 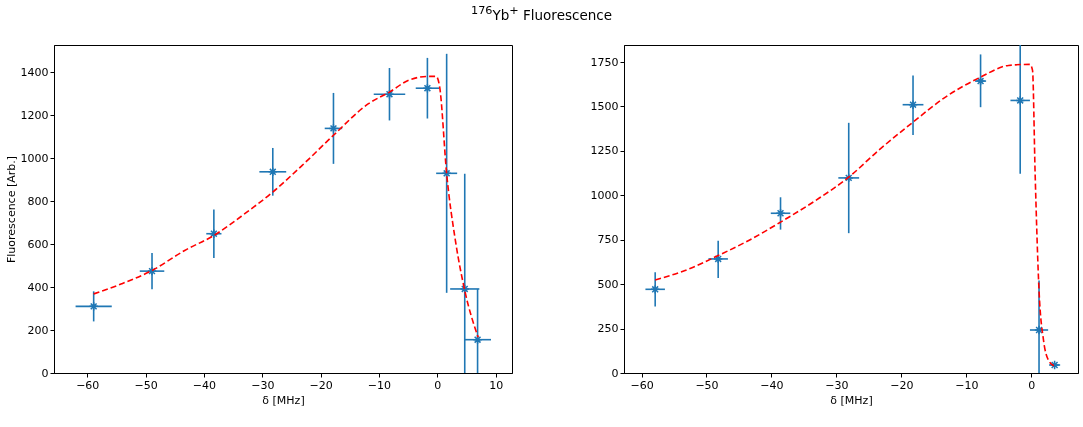 What do you see at coordinates (608, 284) in the screenshot?
I see `y-tick-label: 500` at bounding box center [608, 284].